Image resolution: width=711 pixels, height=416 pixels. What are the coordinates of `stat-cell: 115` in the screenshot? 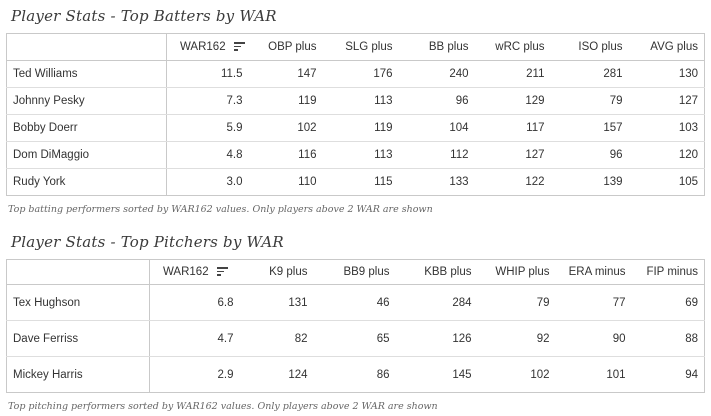 It's located at (360, 182).